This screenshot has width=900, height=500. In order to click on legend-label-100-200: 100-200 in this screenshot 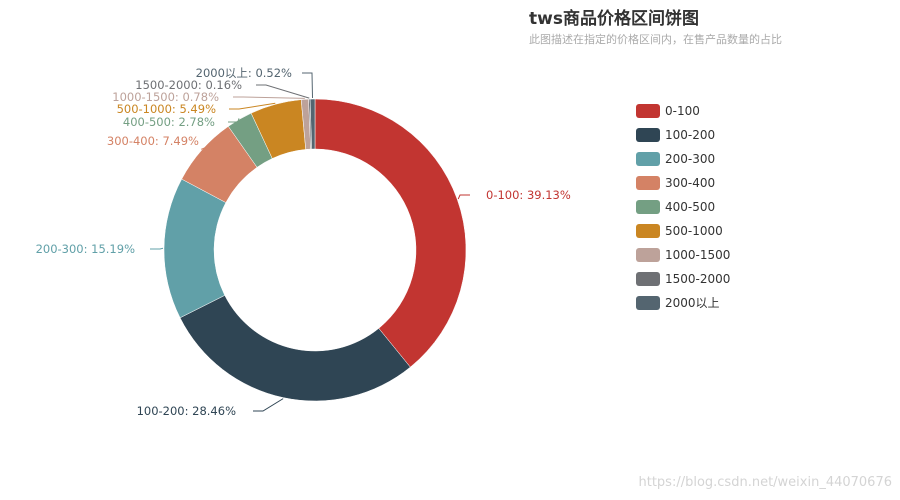, I will do `click(690, 135)`.